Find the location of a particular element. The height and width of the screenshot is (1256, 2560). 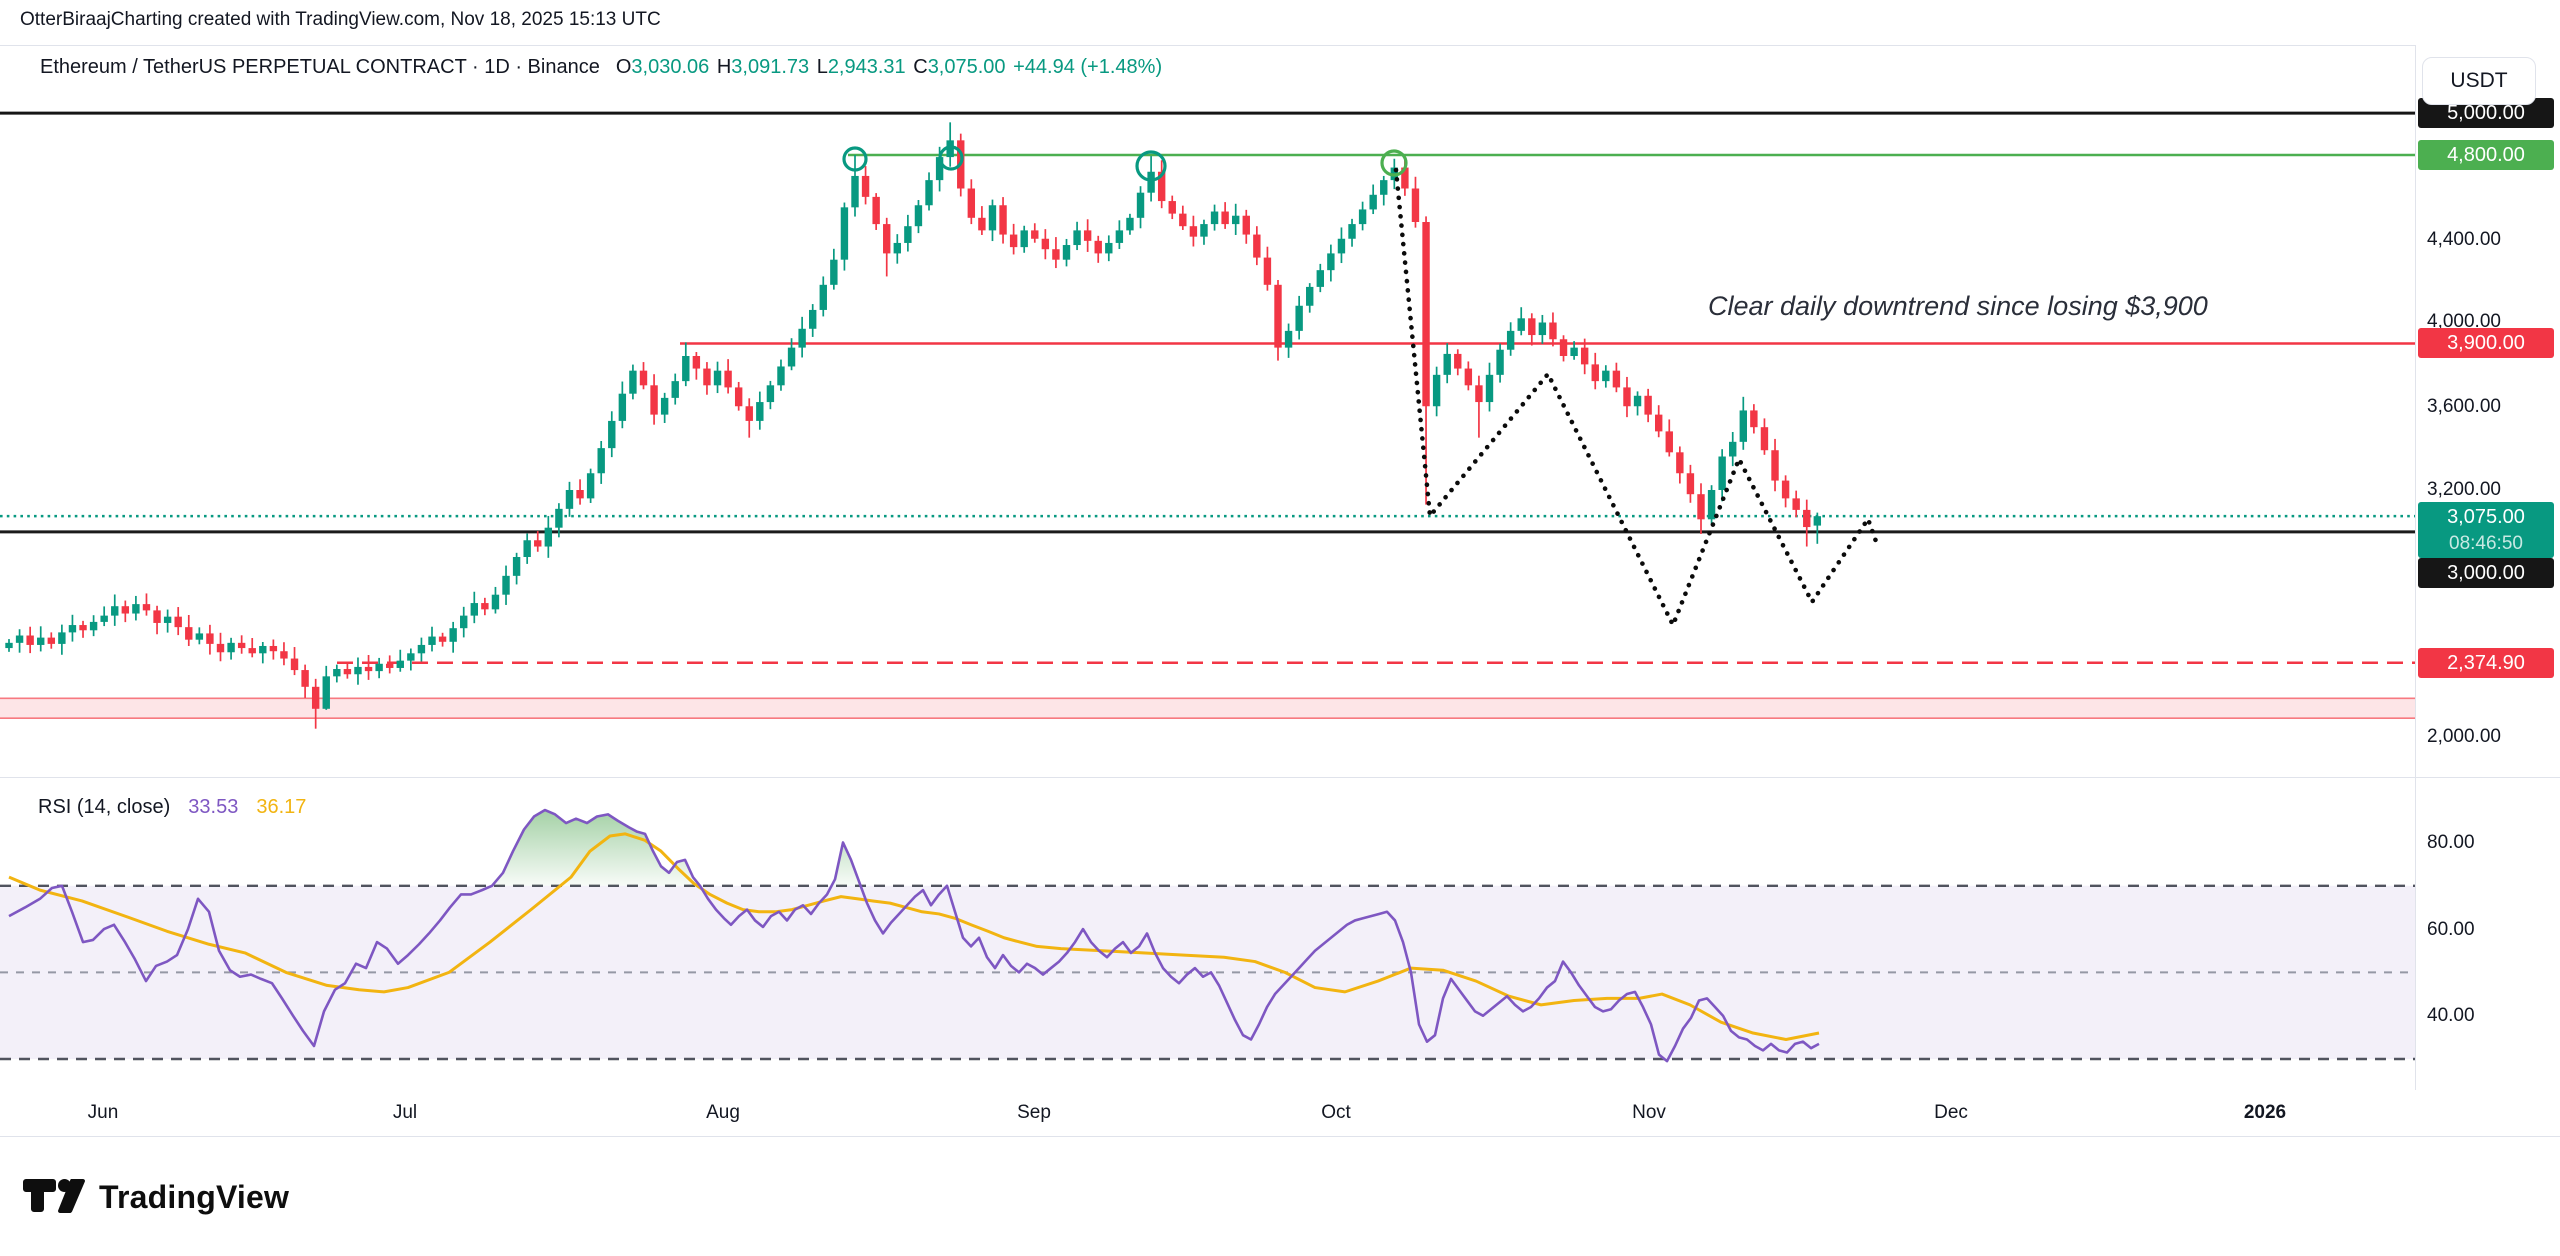

time-label-oct: Oct is located at coordinates (1336, 1112).